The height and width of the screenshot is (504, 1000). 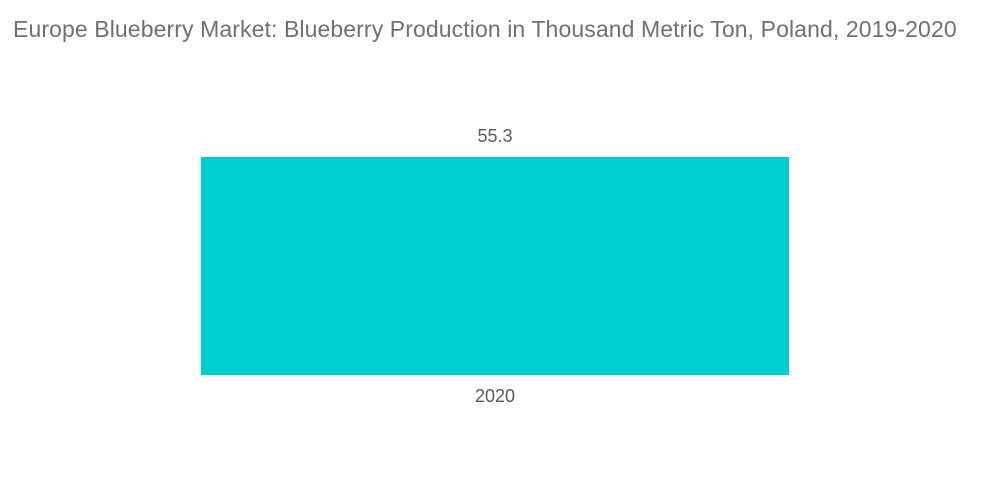 I want to click on x-axis-category-label: 2020, so click(x=495, y=396).